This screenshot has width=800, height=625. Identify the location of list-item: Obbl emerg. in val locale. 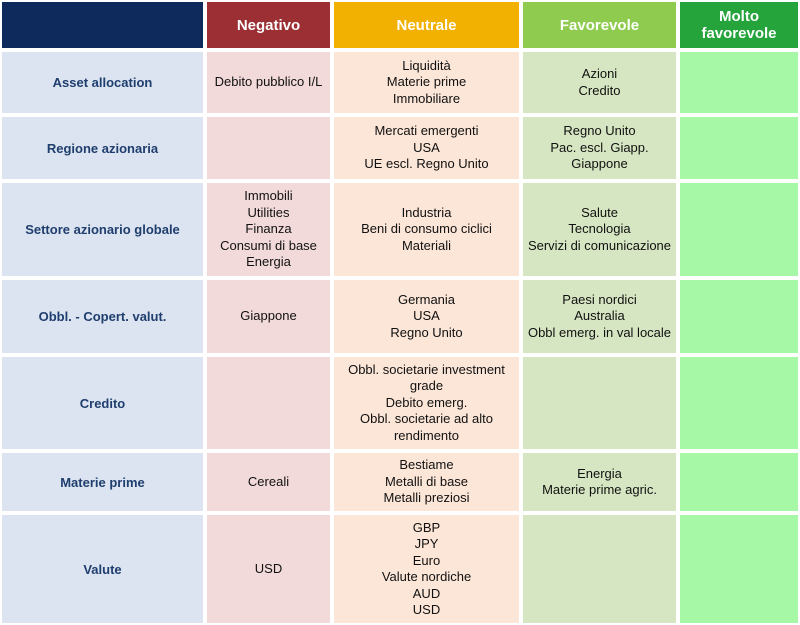
(599, 332).